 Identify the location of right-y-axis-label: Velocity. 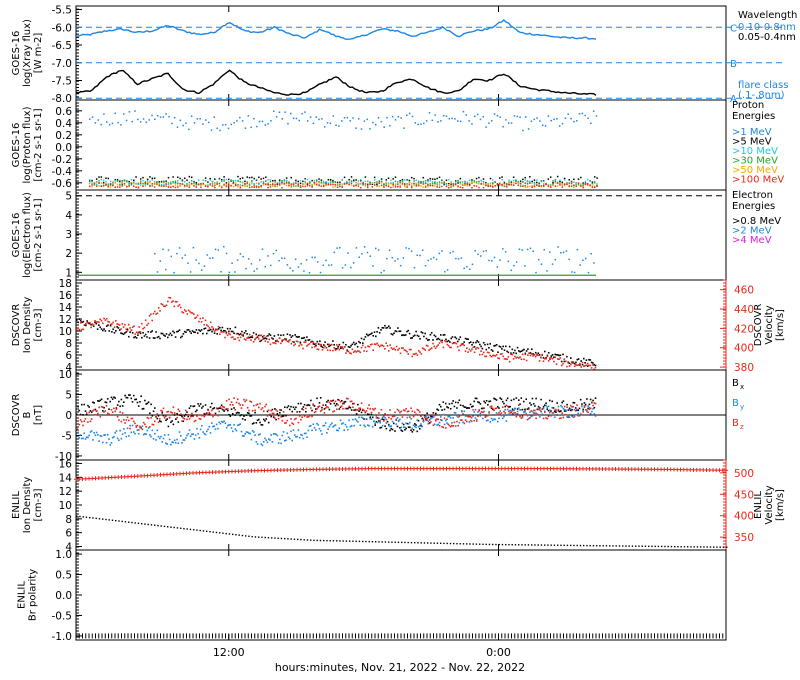
(769, 504).